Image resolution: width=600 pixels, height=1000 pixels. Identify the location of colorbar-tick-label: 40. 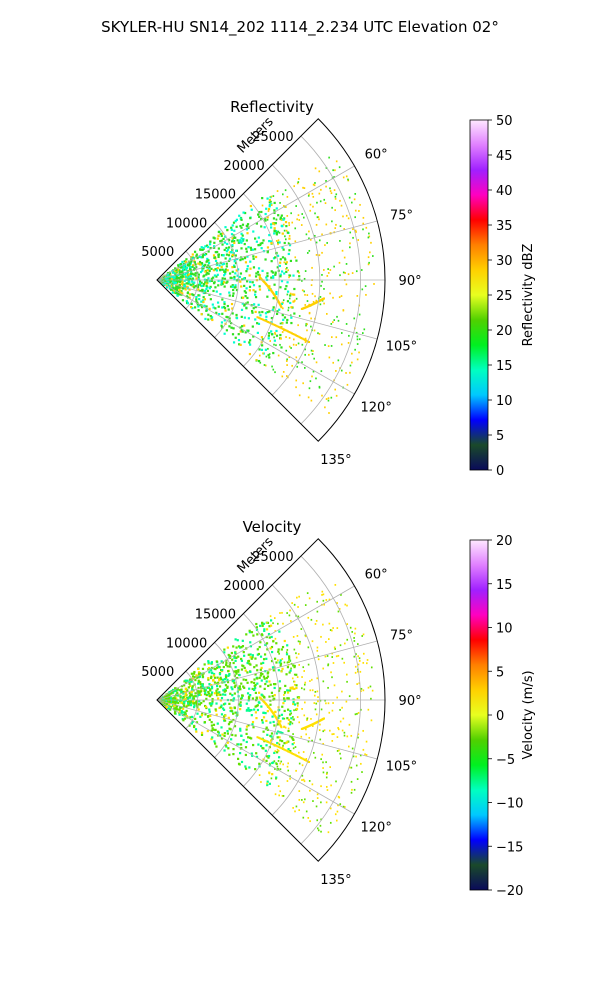
(504, 191).